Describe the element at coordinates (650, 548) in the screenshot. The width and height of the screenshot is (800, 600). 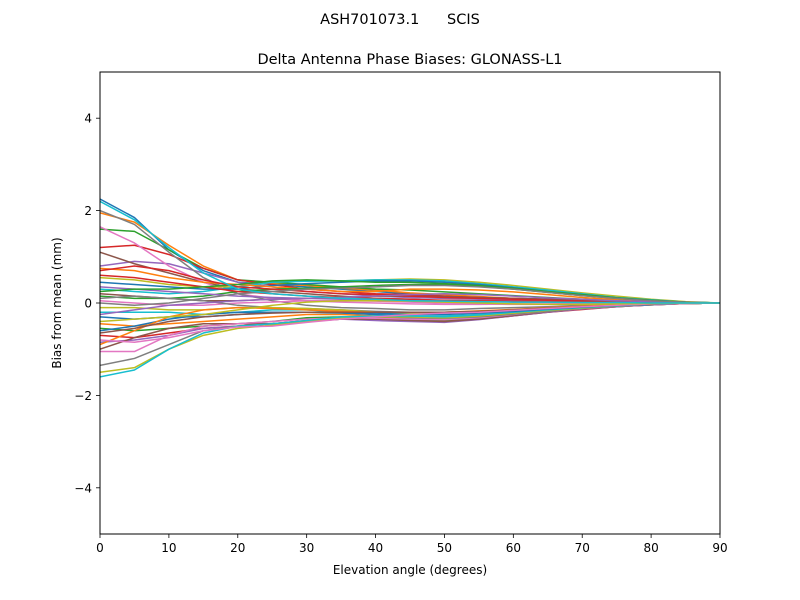
I see `x-tick-label: 80` at that location.